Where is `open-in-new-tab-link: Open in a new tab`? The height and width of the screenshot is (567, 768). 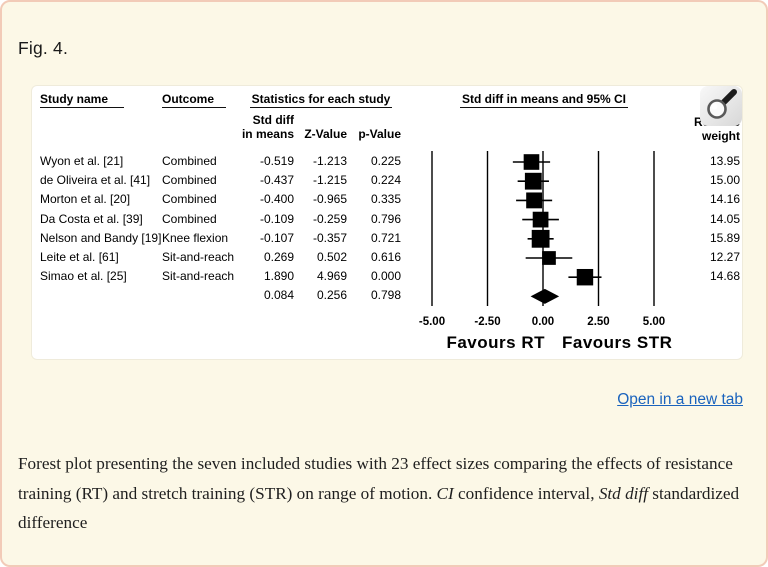
open-in-new-tab-link: Open in a new tab is located at coordinates (680, 399).